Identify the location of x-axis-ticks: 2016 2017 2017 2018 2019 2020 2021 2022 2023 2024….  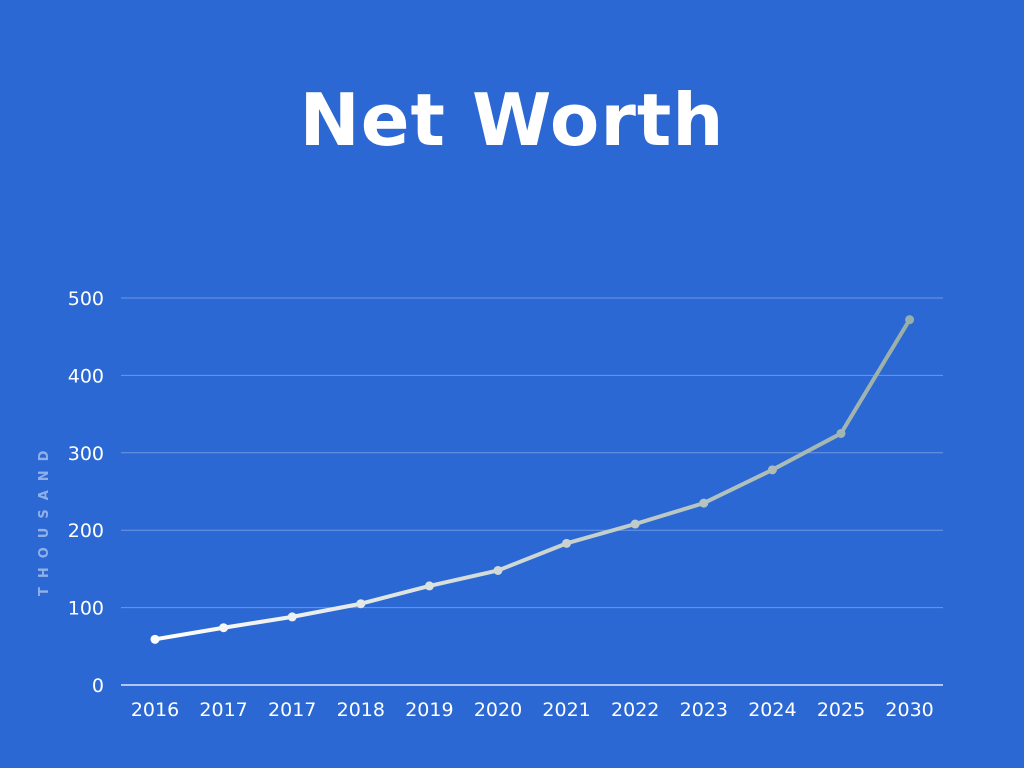
(532, 710).